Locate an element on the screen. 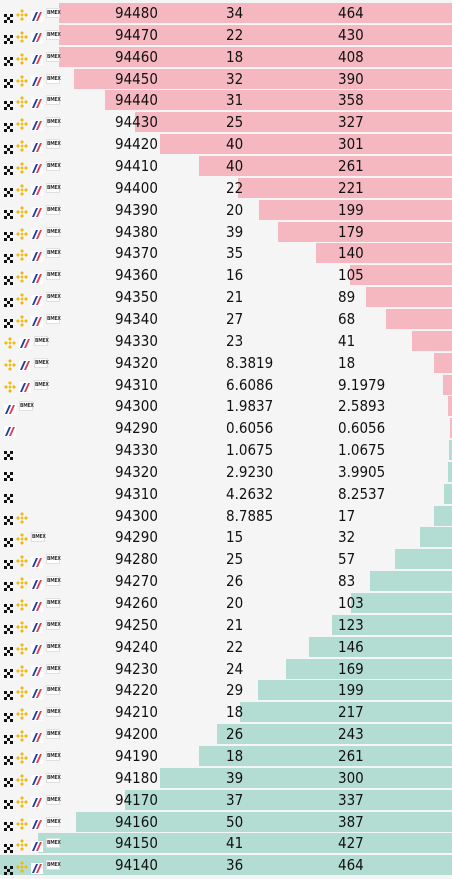 The image size is (452, 879). ask-row: BMEX 94410 40 261 is located at coordinates (226, 166).